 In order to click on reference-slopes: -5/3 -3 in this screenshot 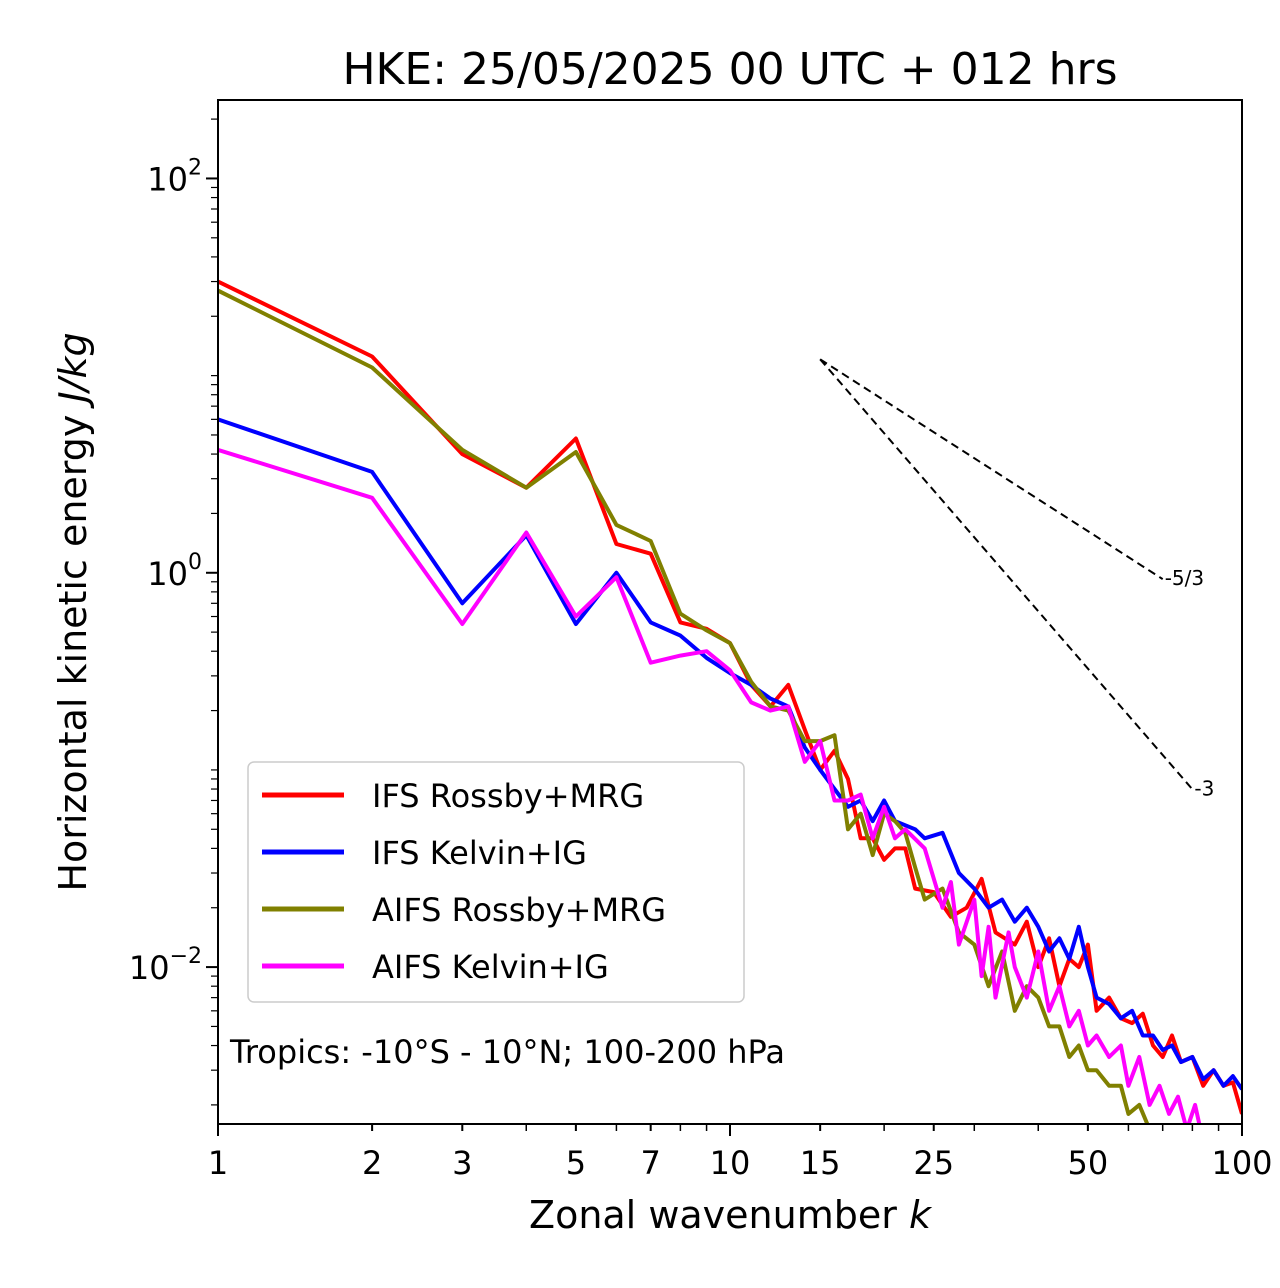, I will do `click(1016, 579)`.